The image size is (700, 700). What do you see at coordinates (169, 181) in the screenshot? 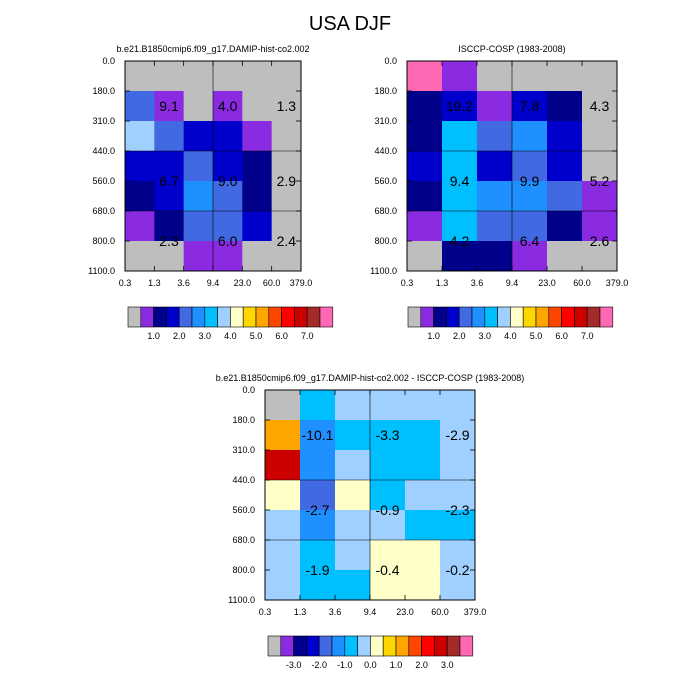
I see `cell-value-label: 6.7` at bounding box center [169, 181].